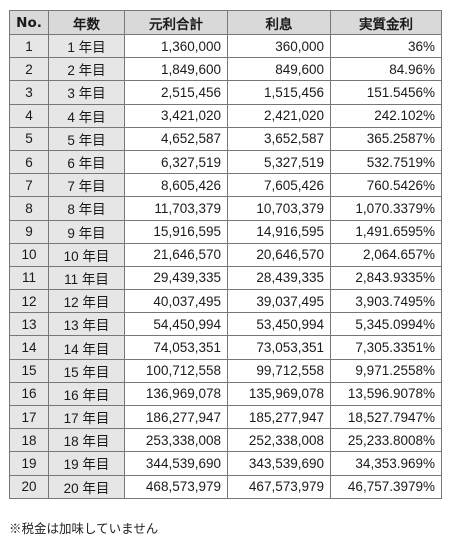  Describe the element at coordinates (29, 324) in the screenshot. I see `cell-no: 13` at that location.